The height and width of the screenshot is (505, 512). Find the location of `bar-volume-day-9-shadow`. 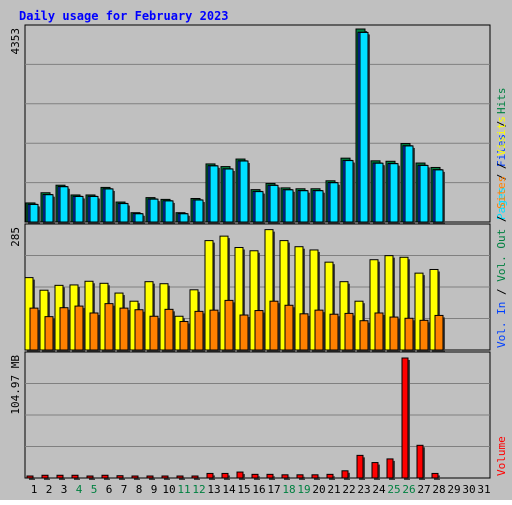

bar-volume-day-9-shadow is located at coordinates (152, 479).